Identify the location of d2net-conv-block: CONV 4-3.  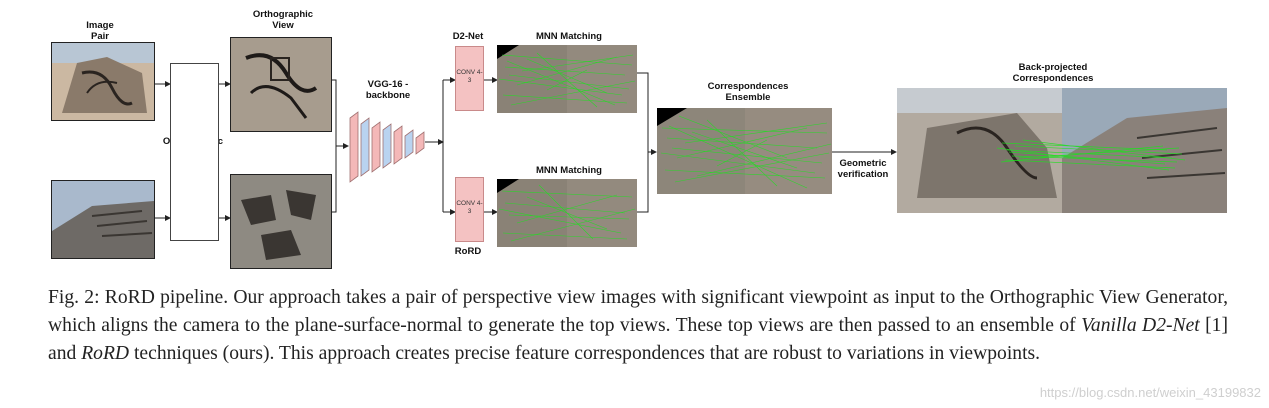
(469, 78).